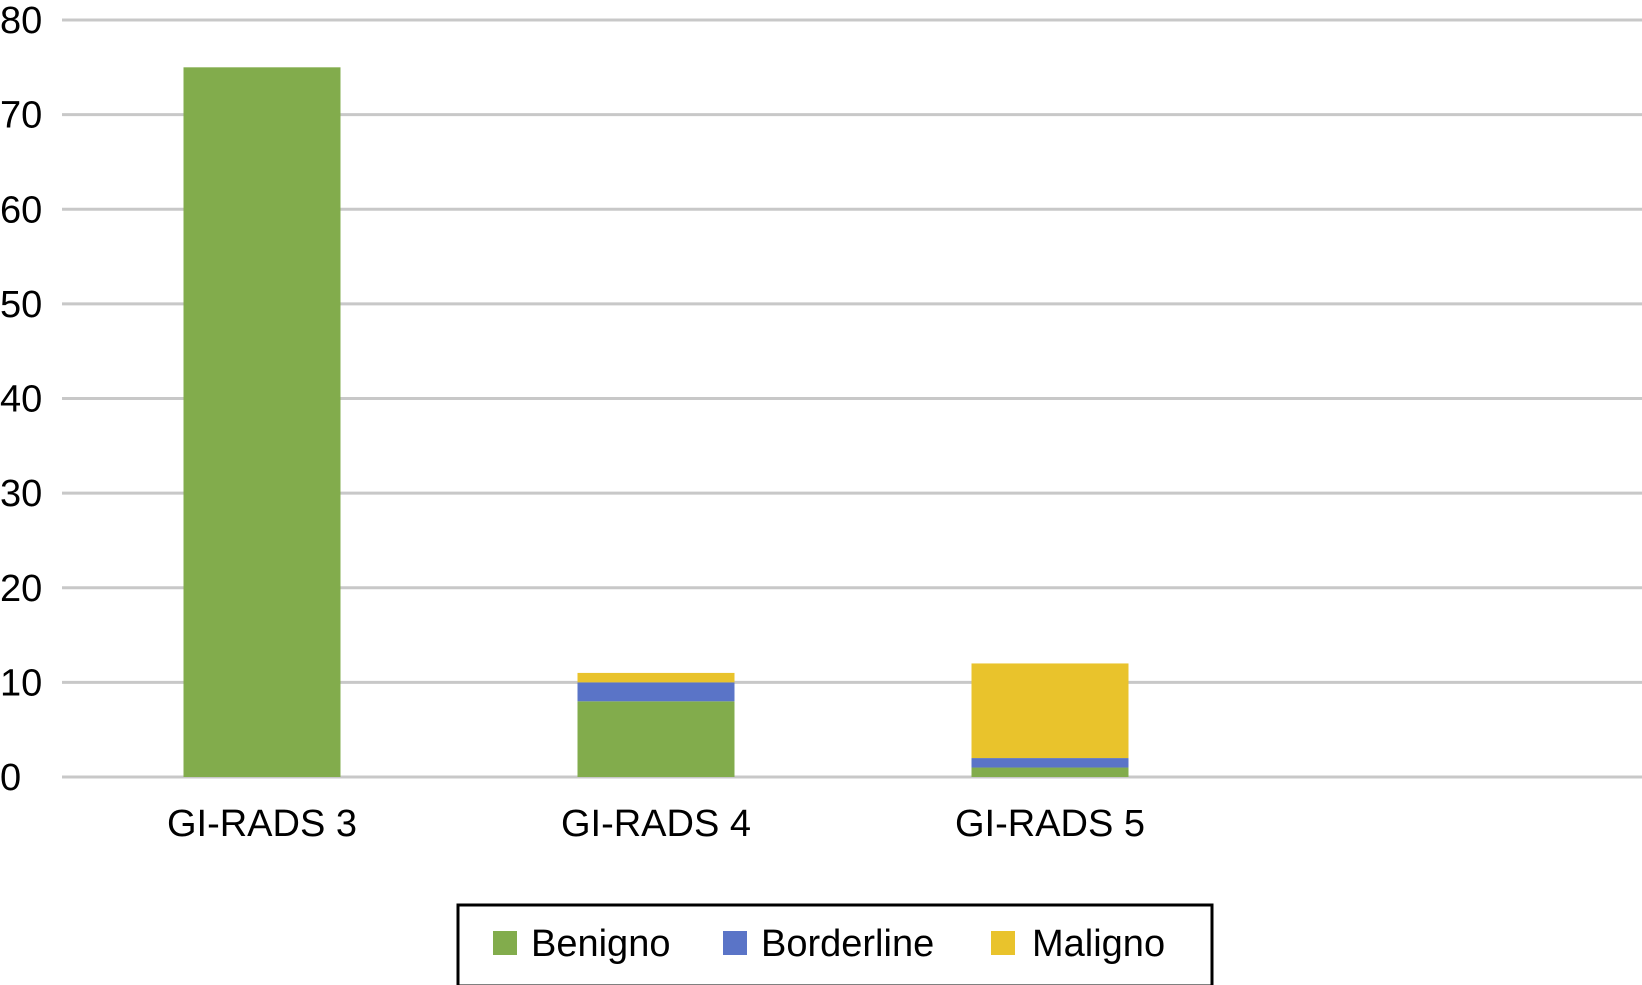  I want to click on y-tick-label: 80, so click(21, 21).